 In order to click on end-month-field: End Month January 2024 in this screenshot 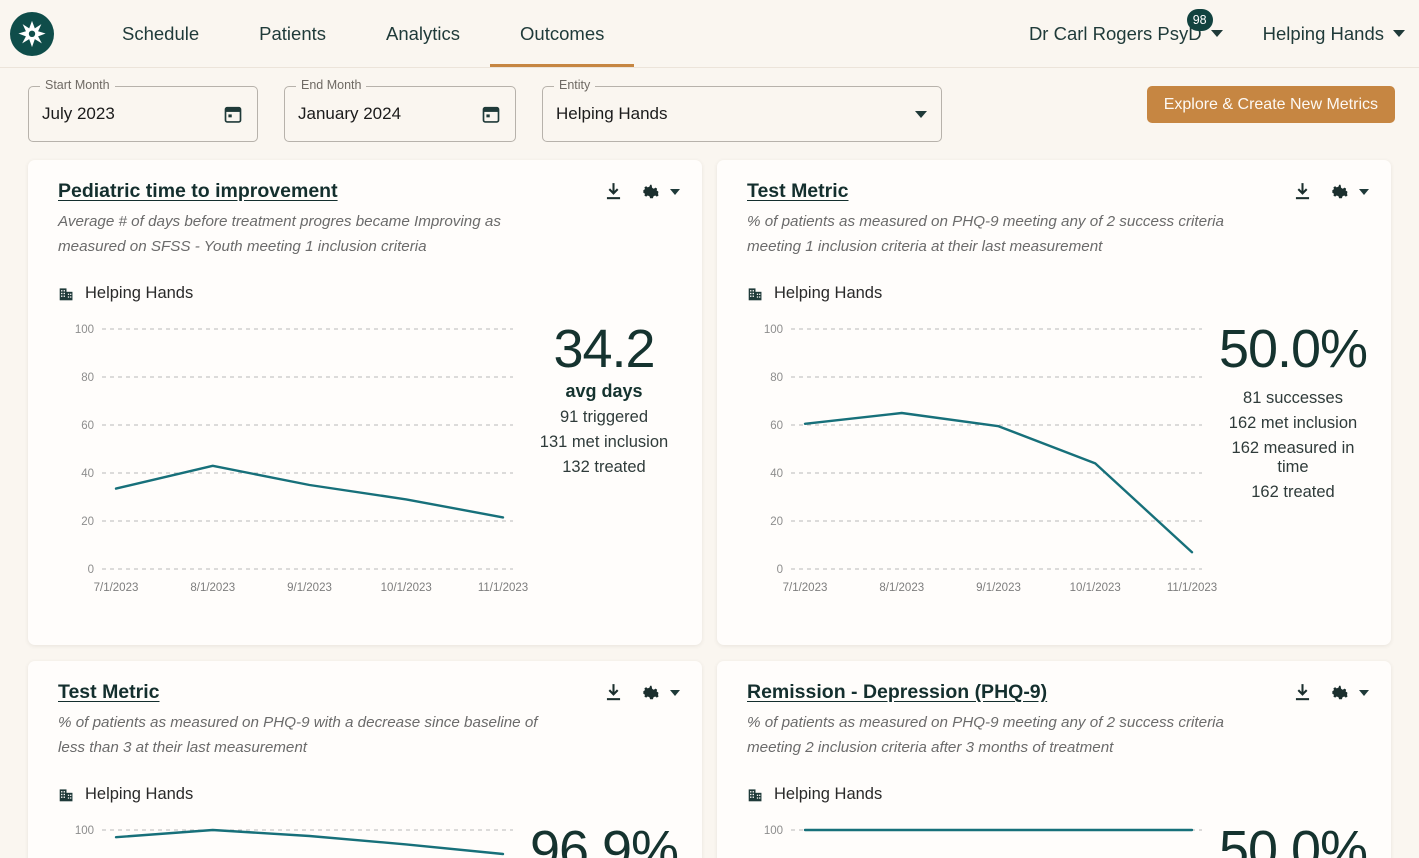, I will do `click(400, 110)`.